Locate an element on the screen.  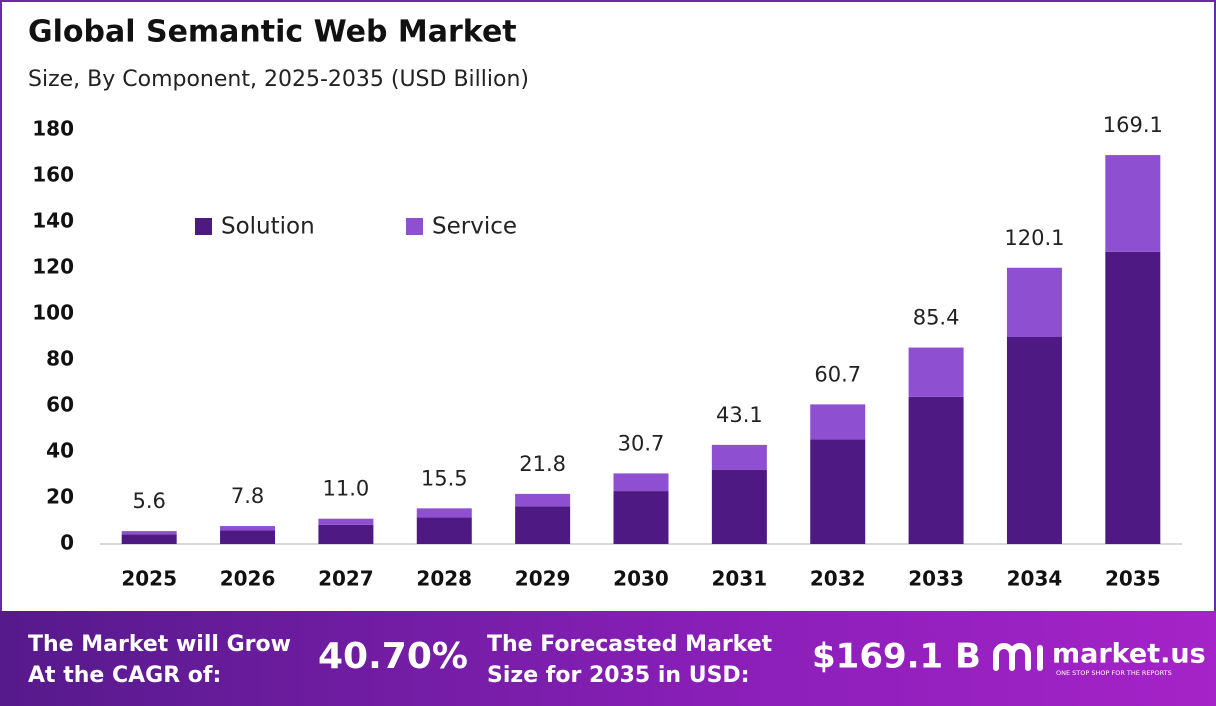
y-tick-label: 140 is located at coordinates (53, 221).